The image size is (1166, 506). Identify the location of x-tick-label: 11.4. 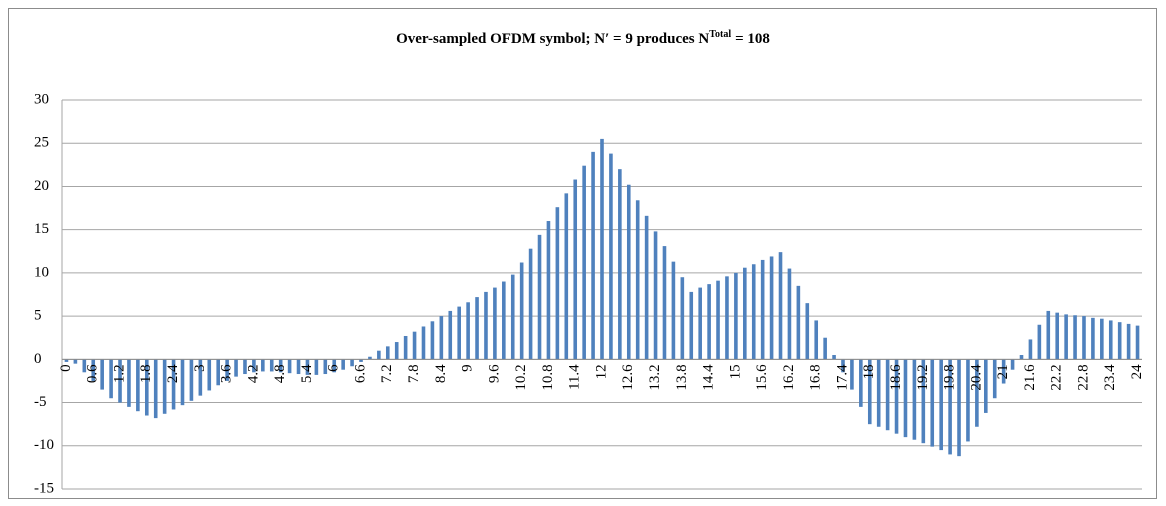
(575, 377).